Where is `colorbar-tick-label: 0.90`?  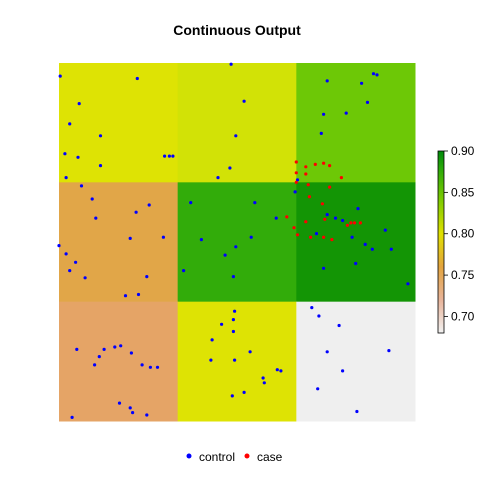
colorbar-tick-label: 0.90 is located at coordinates (463, 151).